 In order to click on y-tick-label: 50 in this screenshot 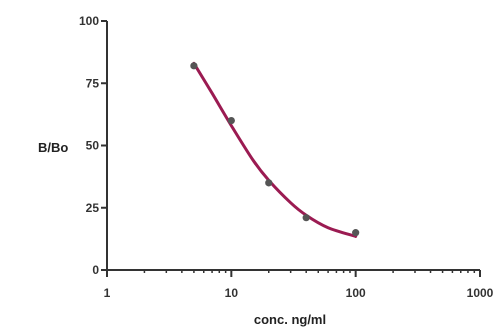, I will do `click(93, 146)`.